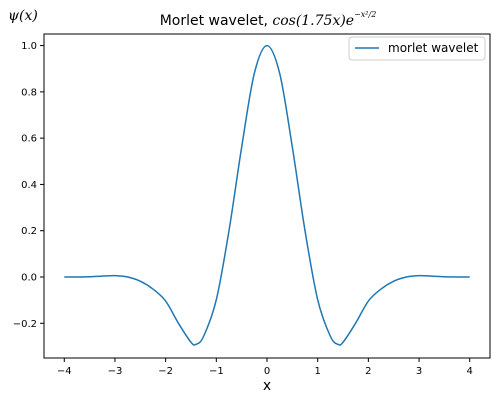 This screenshot has height=400, width=501. I want to click on legend-box, so click(417, 48).